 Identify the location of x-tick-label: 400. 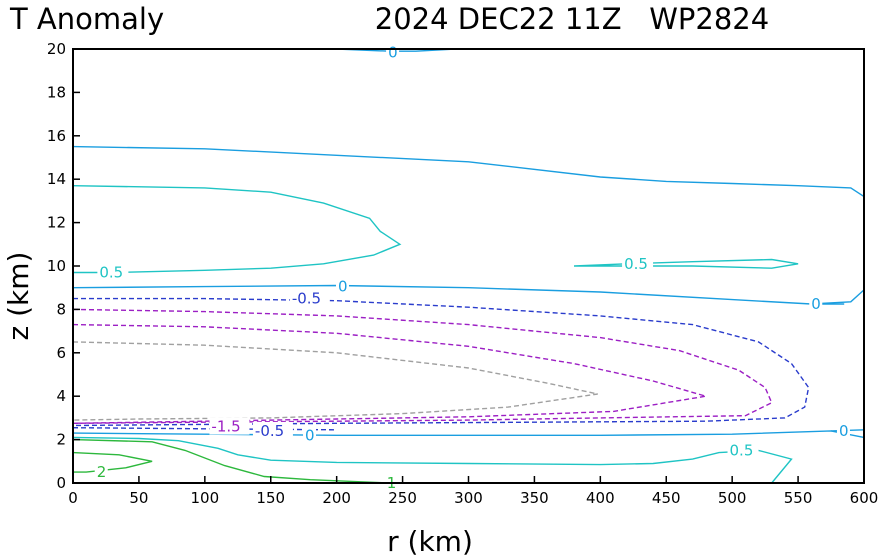
(600, 498).